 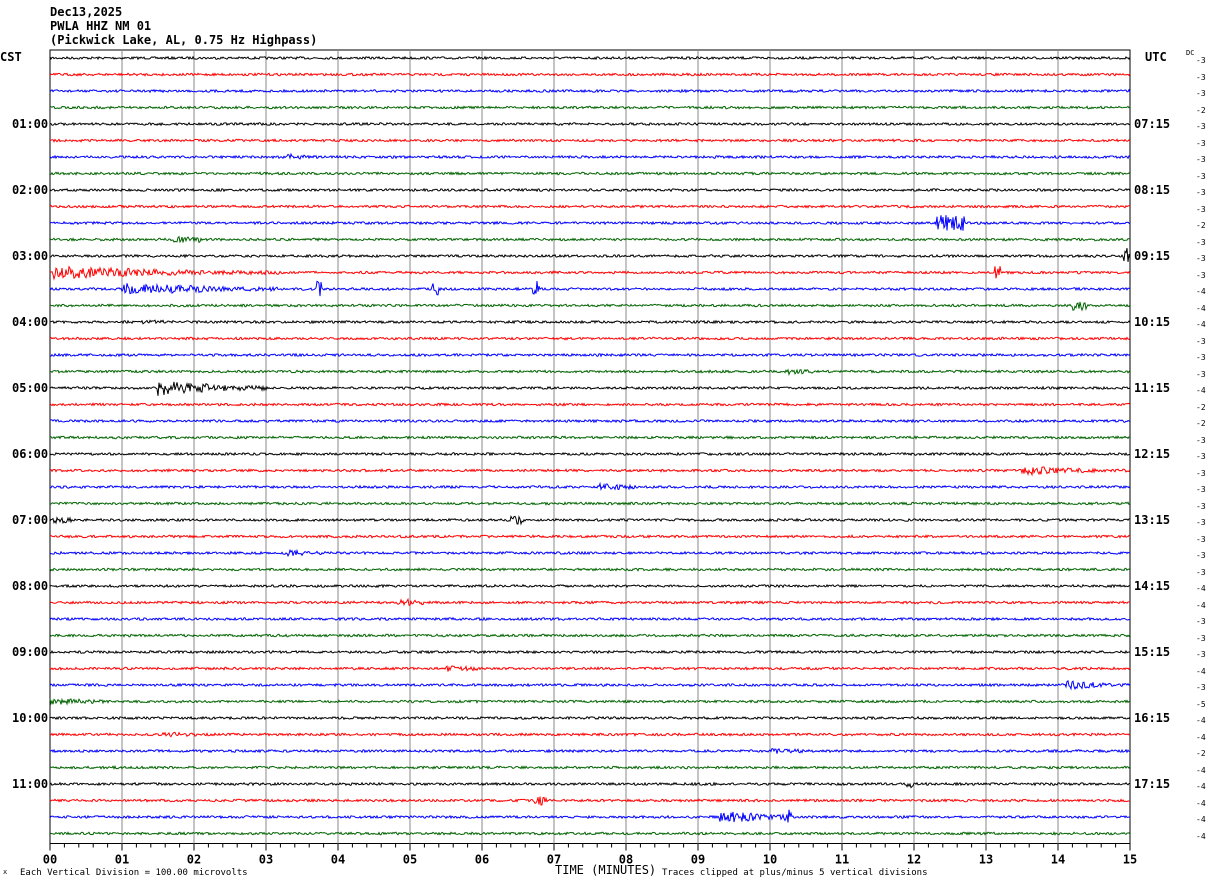 I want to click on right-hour-label: 17:15, so click(x=1152, y=784).